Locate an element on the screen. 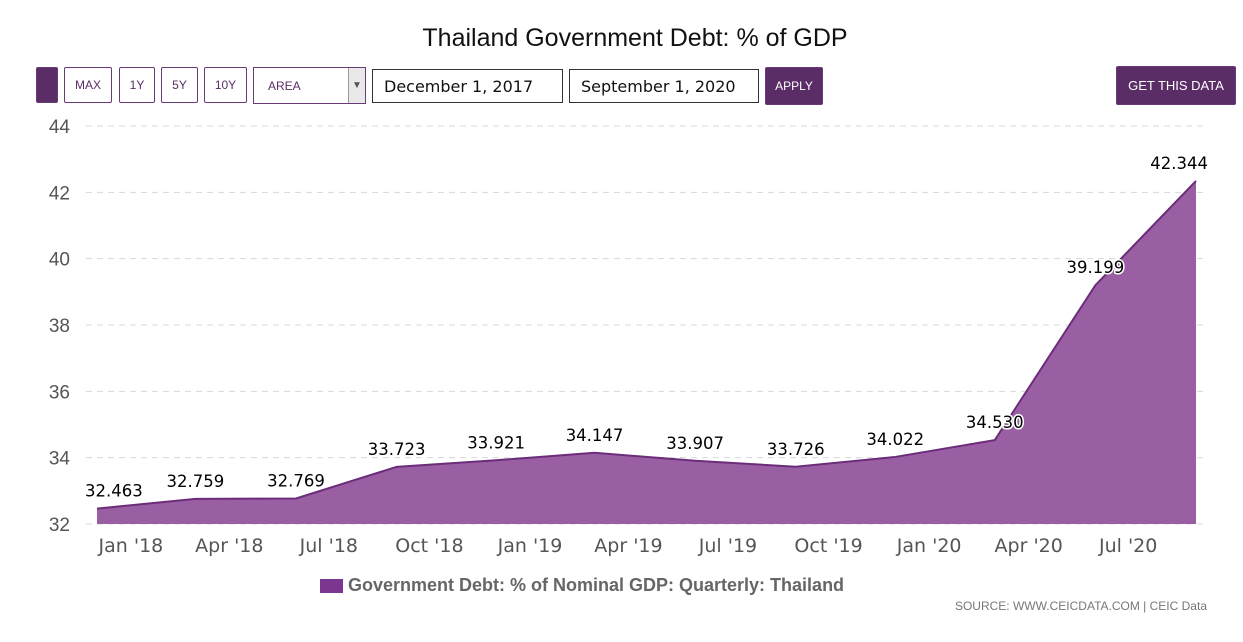  get-this-data-button: GET THIS DATA is located at coordinates (1176, 85).